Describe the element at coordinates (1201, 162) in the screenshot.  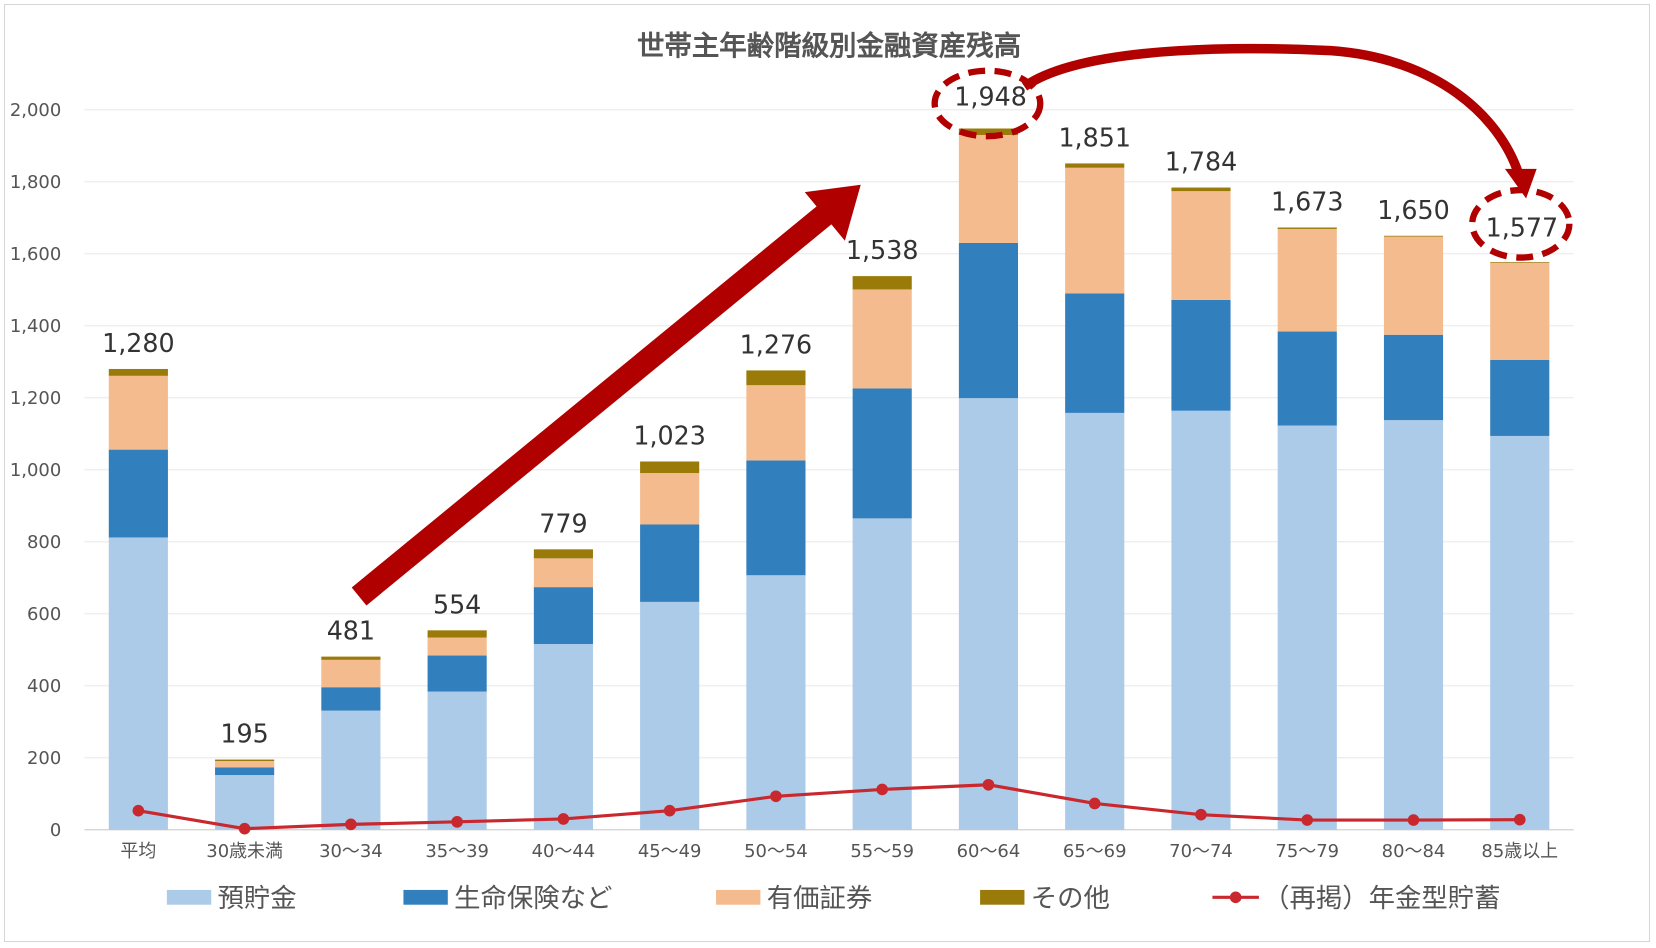
I see `total-data-label: 1,784` at that location.